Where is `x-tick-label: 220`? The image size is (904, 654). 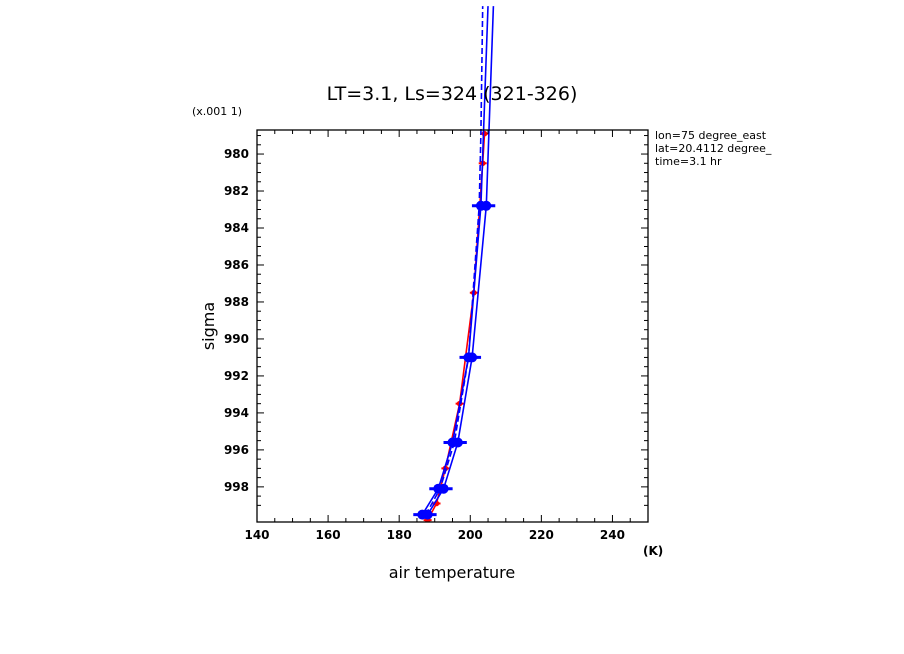 x-tick-label: 220 is located at coordinates (541, 535).